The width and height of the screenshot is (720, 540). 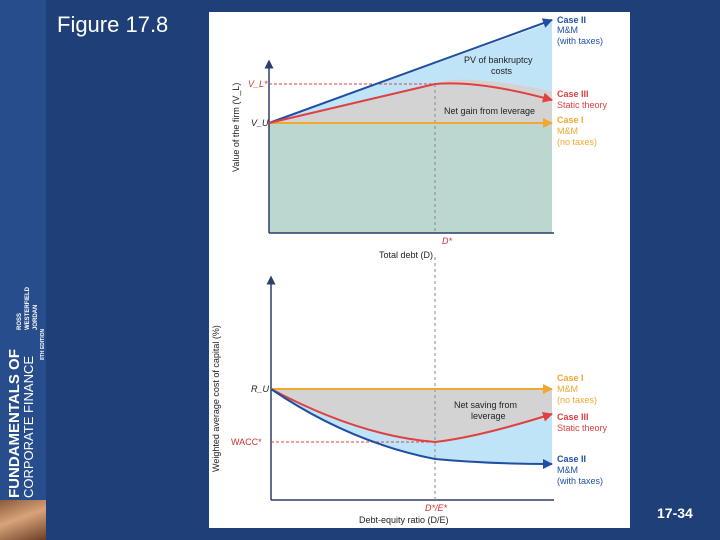 What do you see at coordinates (577, 400) in the screenshot?
I see `bottom-case1-detail2: (no taxes)` at bounding box center [577, 400].